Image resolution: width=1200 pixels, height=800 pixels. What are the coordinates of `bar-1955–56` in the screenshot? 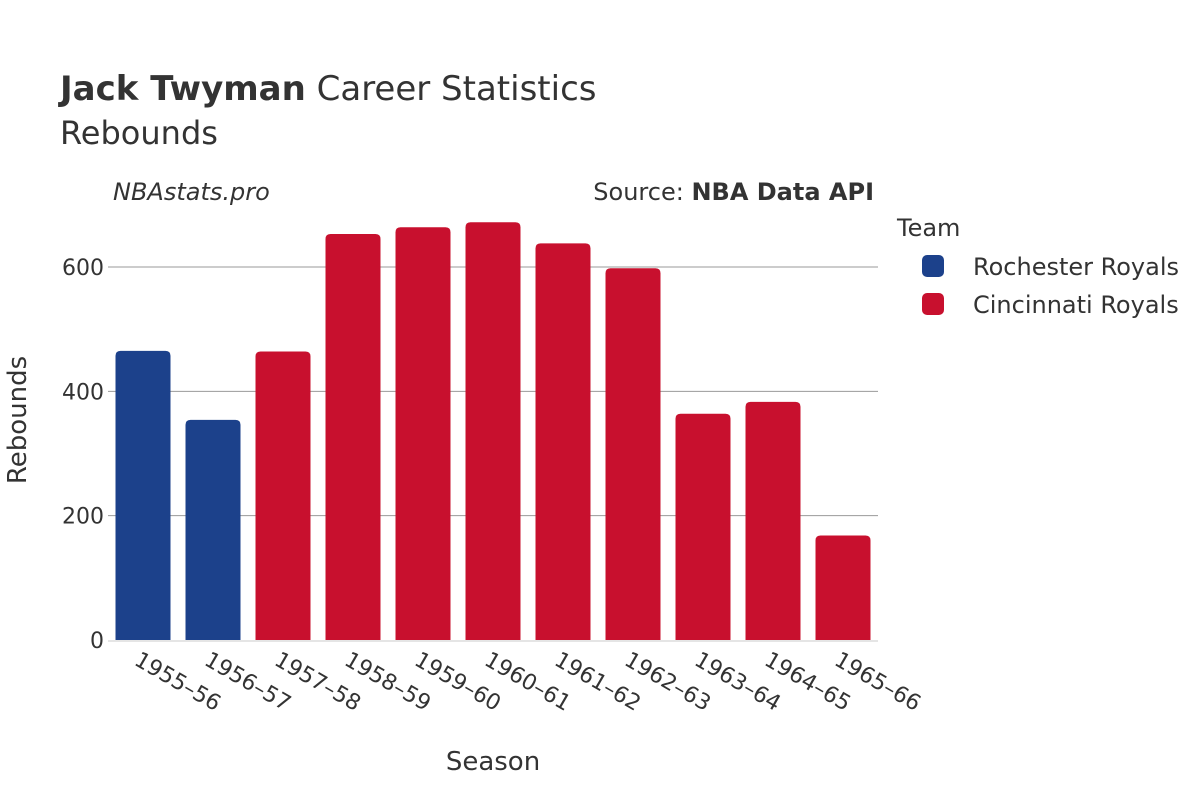 It's located at (143, 495).